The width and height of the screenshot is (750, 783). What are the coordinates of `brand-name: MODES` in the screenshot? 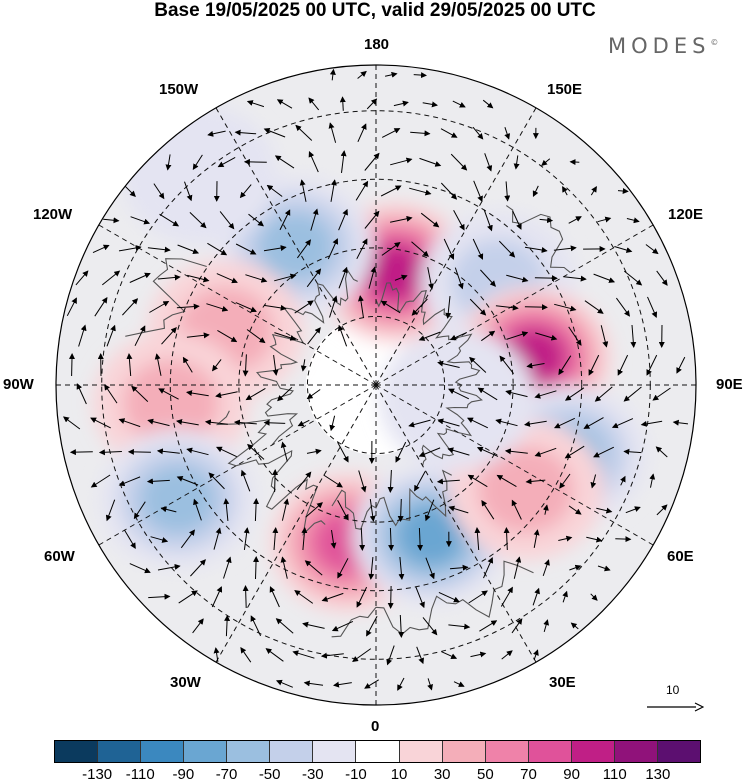 It's located at (659, 46).